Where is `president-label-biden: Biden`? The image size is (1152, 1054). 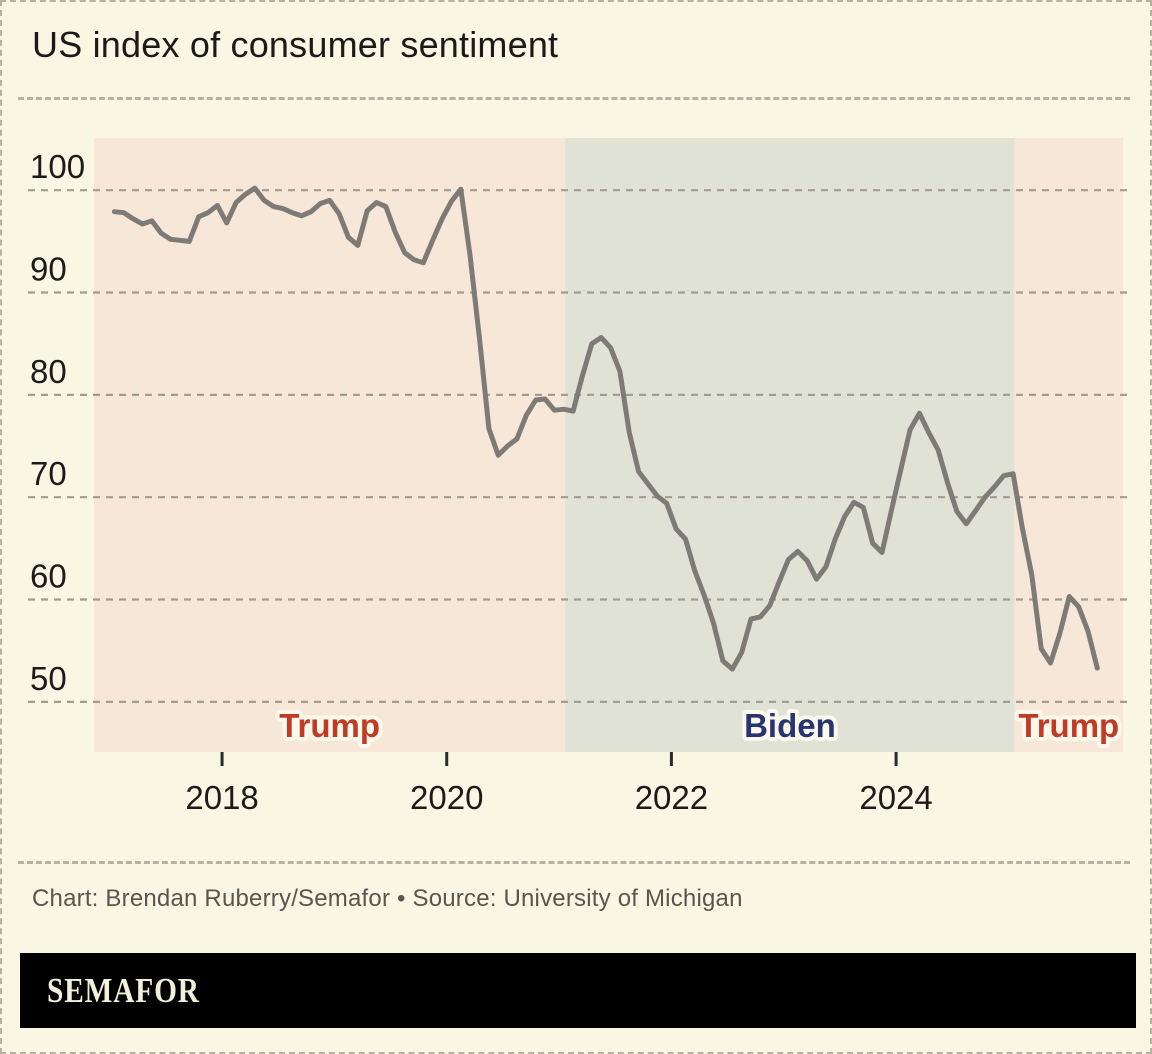
president-label-biden: Biden is located at coordinates (790, 725).